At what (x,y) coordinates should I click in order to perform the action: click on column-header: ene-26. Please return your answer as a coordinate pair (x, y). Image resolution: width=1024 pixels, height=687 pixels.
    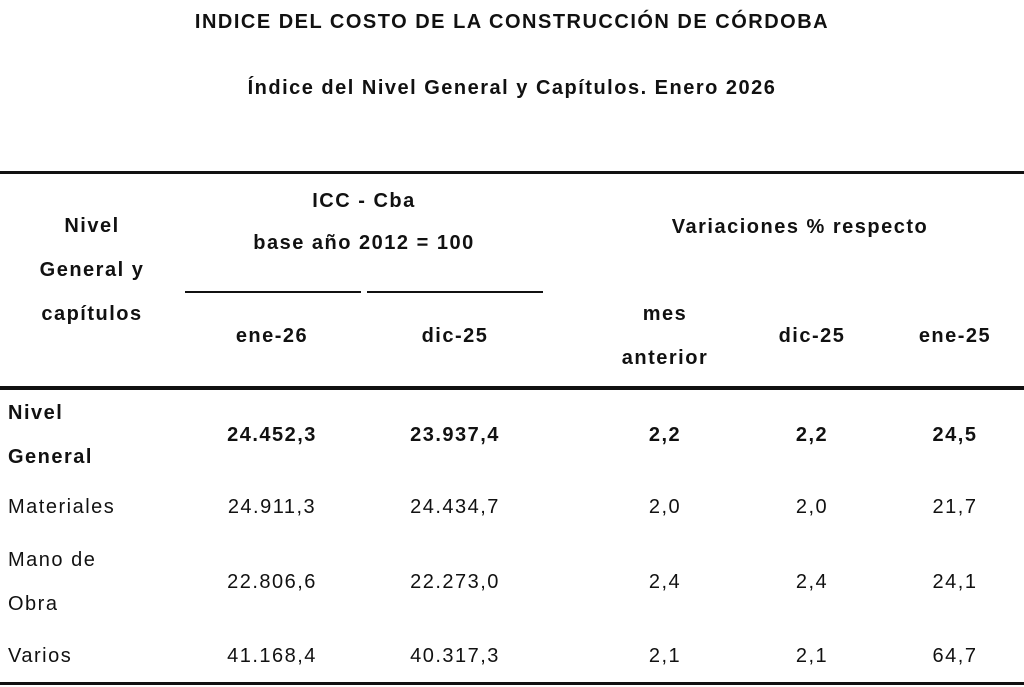
    Looking at the image, I should click on (272, 336).